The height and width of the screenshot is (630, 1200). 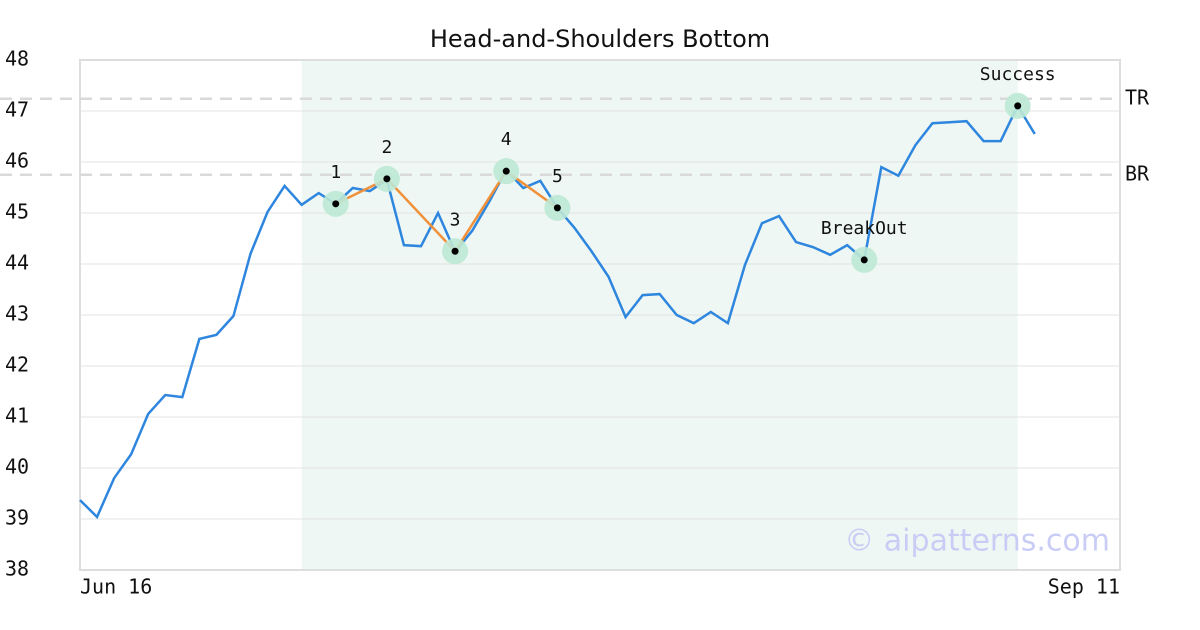 What do you see at coordinates (386, 147) in the screenshot?
I see `pattern-label: 2` at bounding box center [386, 147].